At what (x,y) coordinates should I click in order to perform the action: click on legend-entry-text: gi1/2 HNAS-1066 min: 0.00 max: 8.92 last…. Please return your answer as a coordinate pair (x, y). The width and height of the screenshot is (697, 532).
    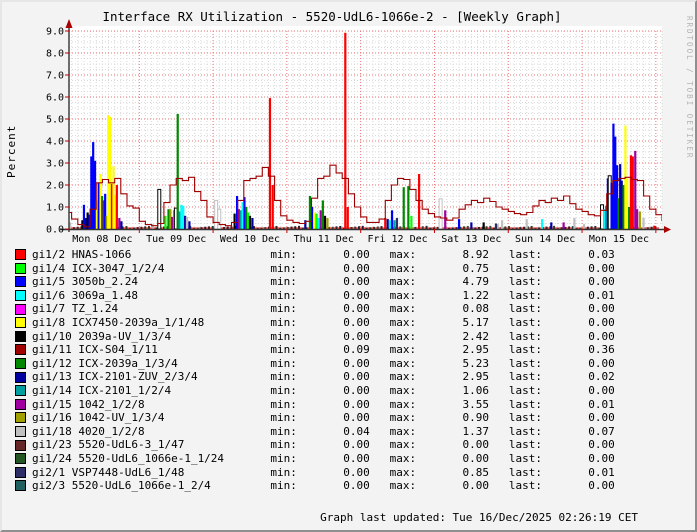
    Looking at the image, I should click on (323, 254).